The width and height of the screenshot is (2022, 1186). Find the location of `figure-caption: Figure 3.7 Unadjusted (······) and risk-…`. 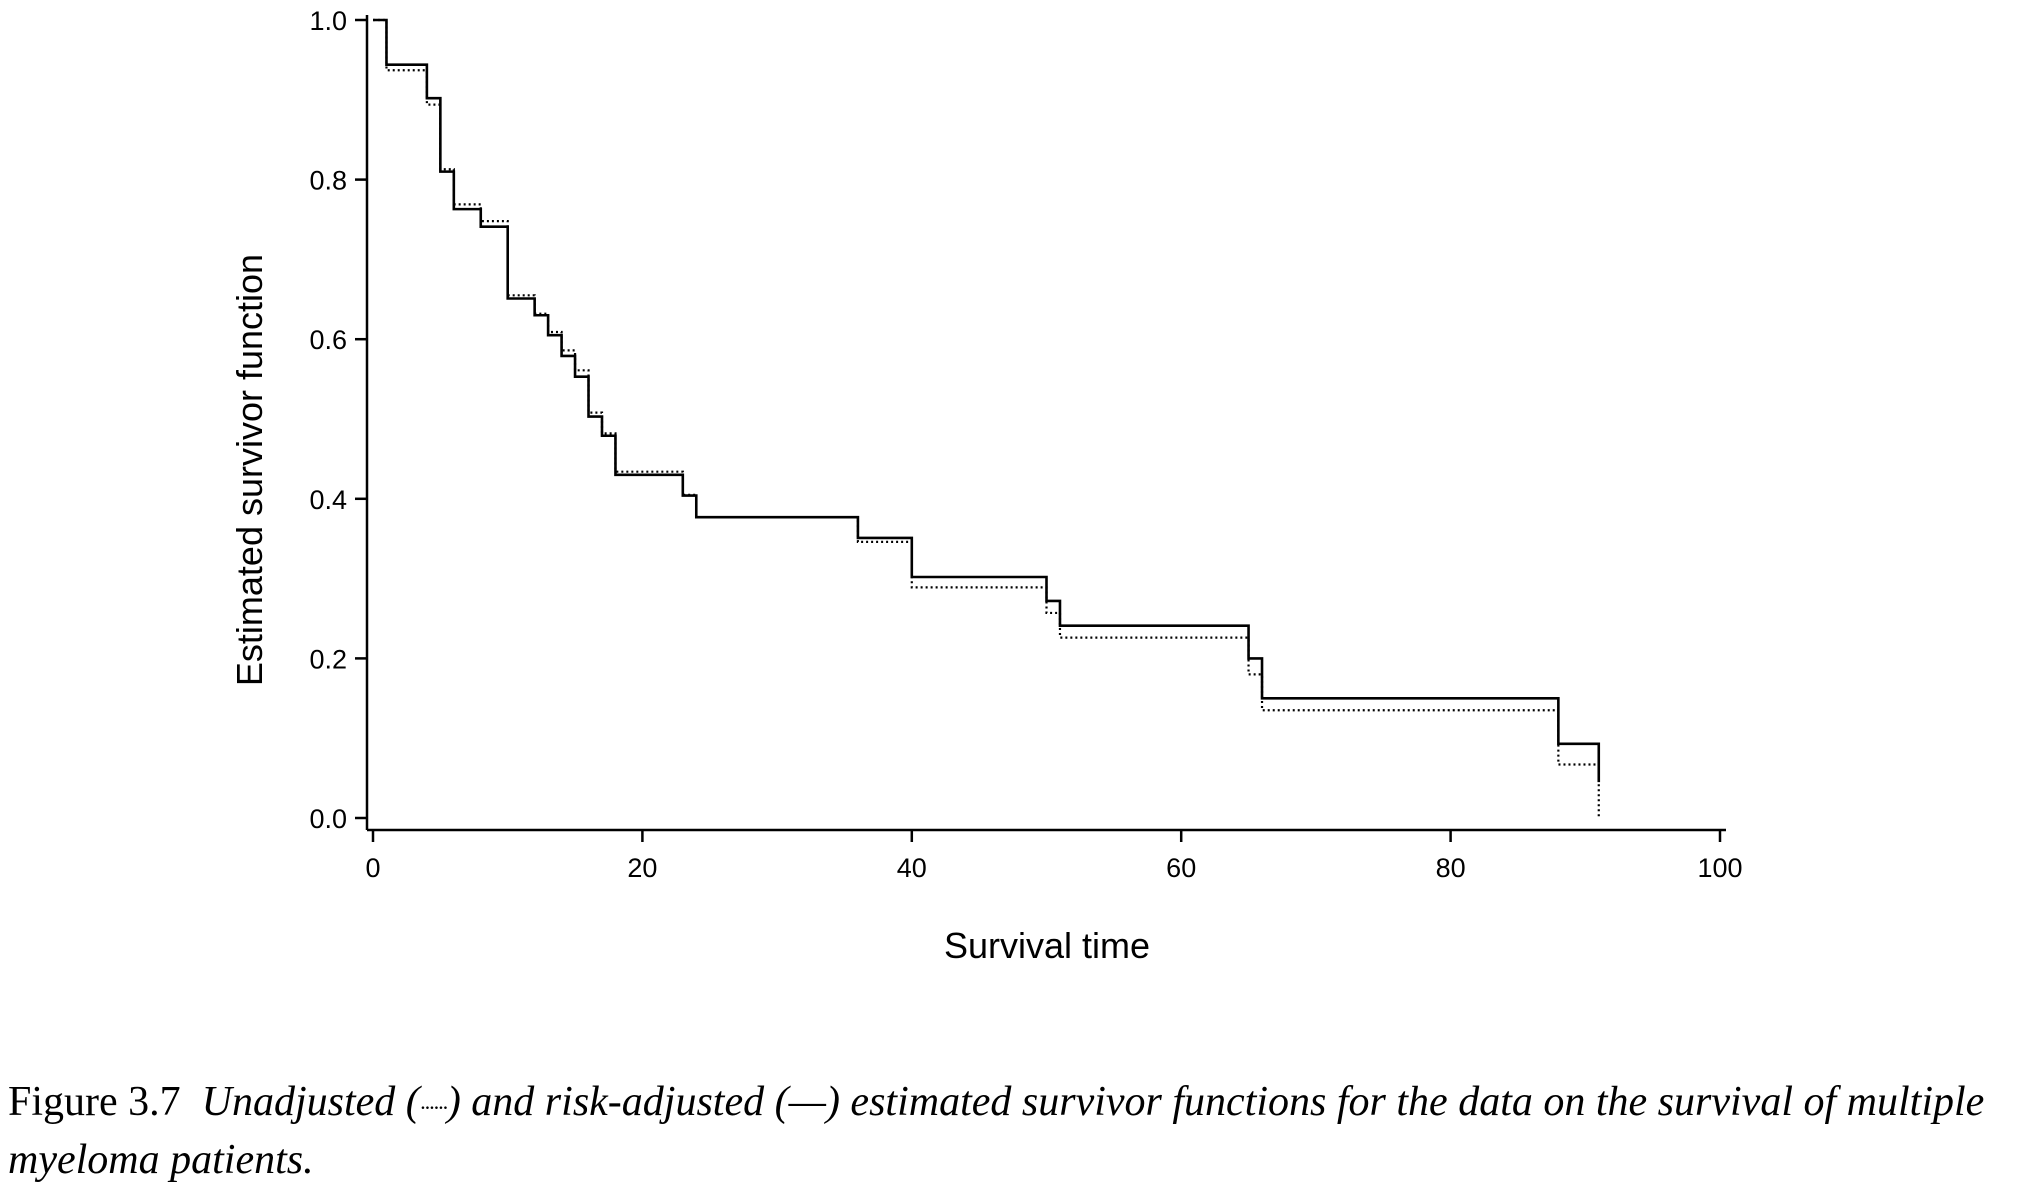

figure-caption: Figure 3.7 Unadjusted (······) and risk-… is located at coordinates (1013, 1131).